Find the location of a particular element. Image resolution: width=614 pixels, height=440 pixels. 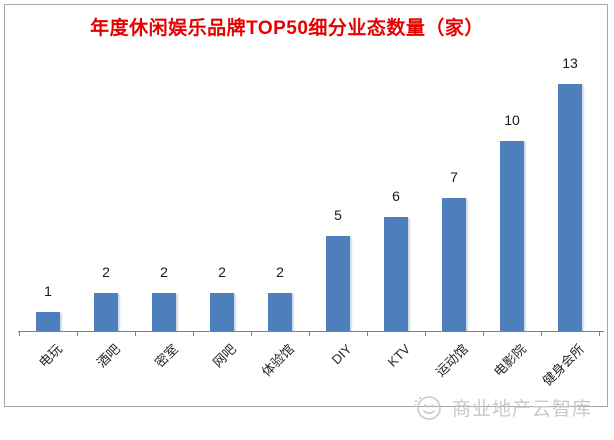

watermark-text: 商业地产云智库 is located at coordinates (522, 409).